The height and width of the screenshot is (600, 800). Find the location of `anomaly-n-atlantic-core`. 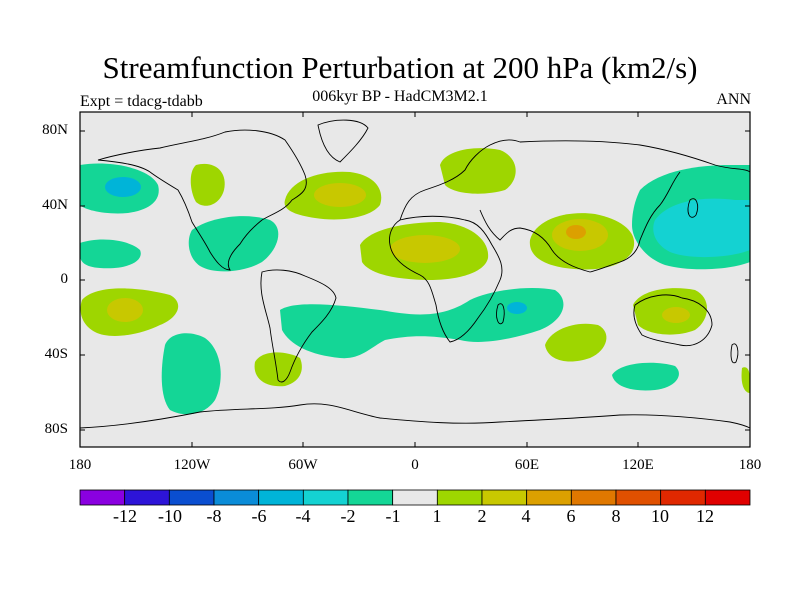

anomaly-n-atlantic-core is located at coordinates (340, 195).